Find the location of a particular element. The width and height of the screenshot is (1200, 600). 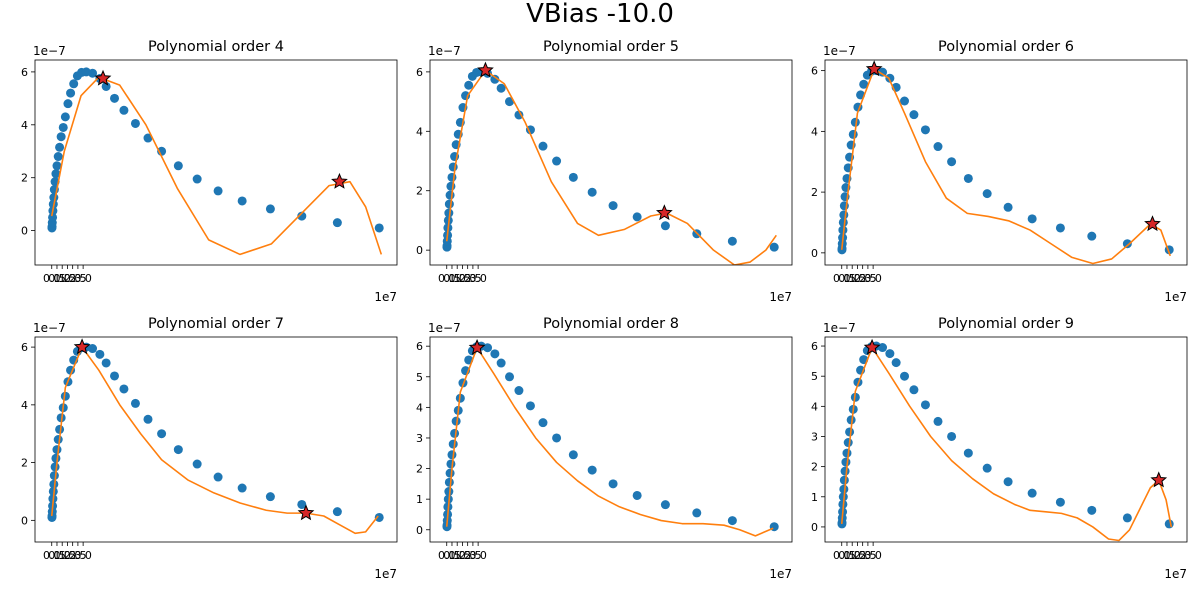

subplot-title: Polynomial order 6 is located at coordinates (1006, 47).